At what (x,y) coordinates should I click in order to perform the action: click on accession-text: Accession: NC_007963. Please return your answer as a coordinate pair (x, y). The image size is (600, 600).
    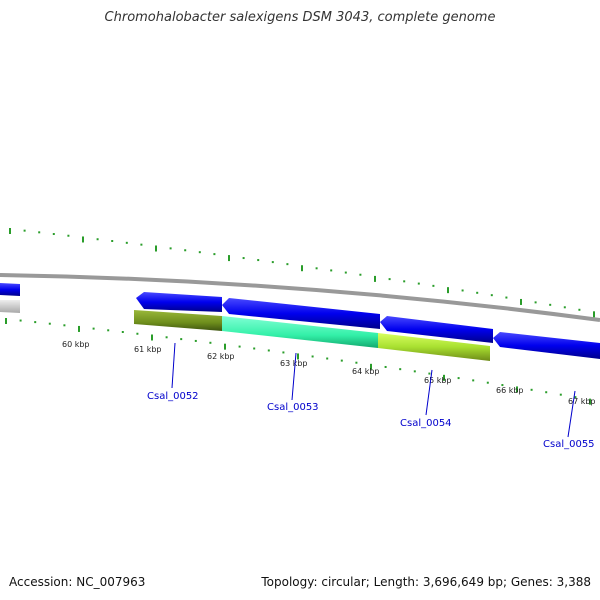
    Looking at the image, I should click on (77, 582).